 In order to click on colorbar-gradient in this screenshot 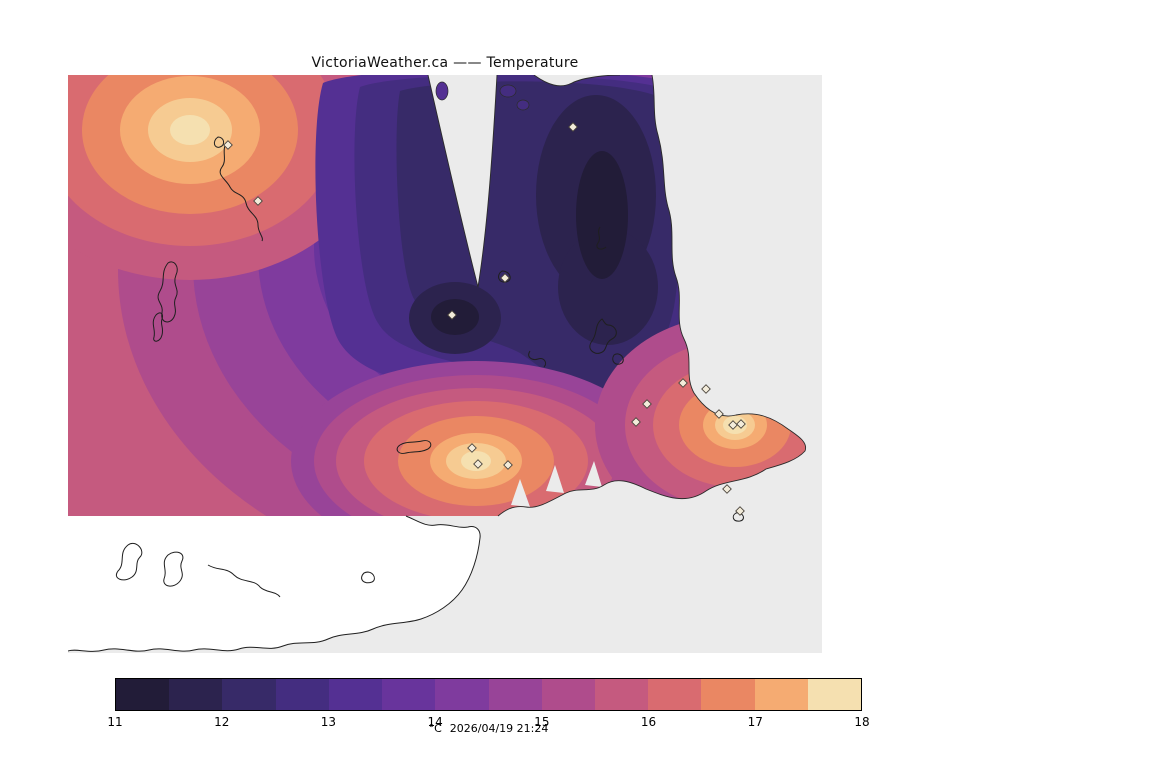, I will do `click(488, 694)`.